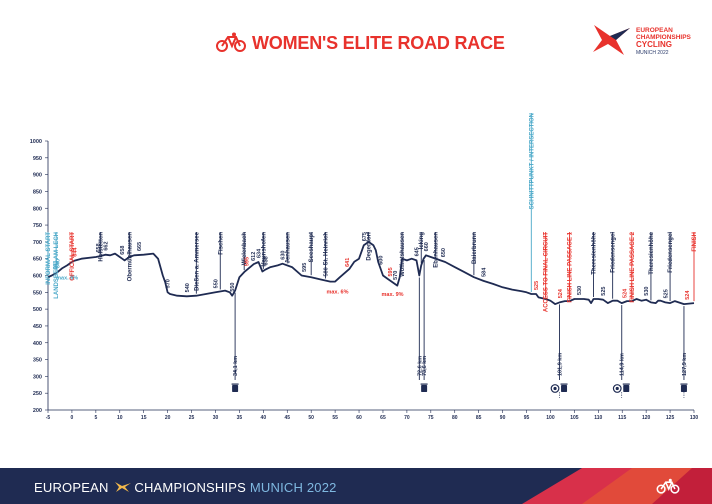 The width and height of the screenshot is (712, 504). What do you see at coordinates (288, 248) in the screenshot?
I see `place-label: Jenhausen` at bounding box center [288, 248].